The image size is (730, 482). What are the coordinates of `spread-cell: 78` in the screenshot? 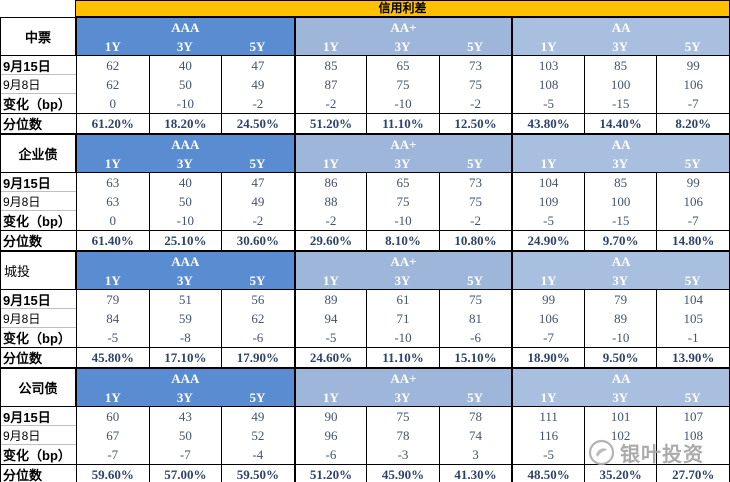 It's located at (475, 416).